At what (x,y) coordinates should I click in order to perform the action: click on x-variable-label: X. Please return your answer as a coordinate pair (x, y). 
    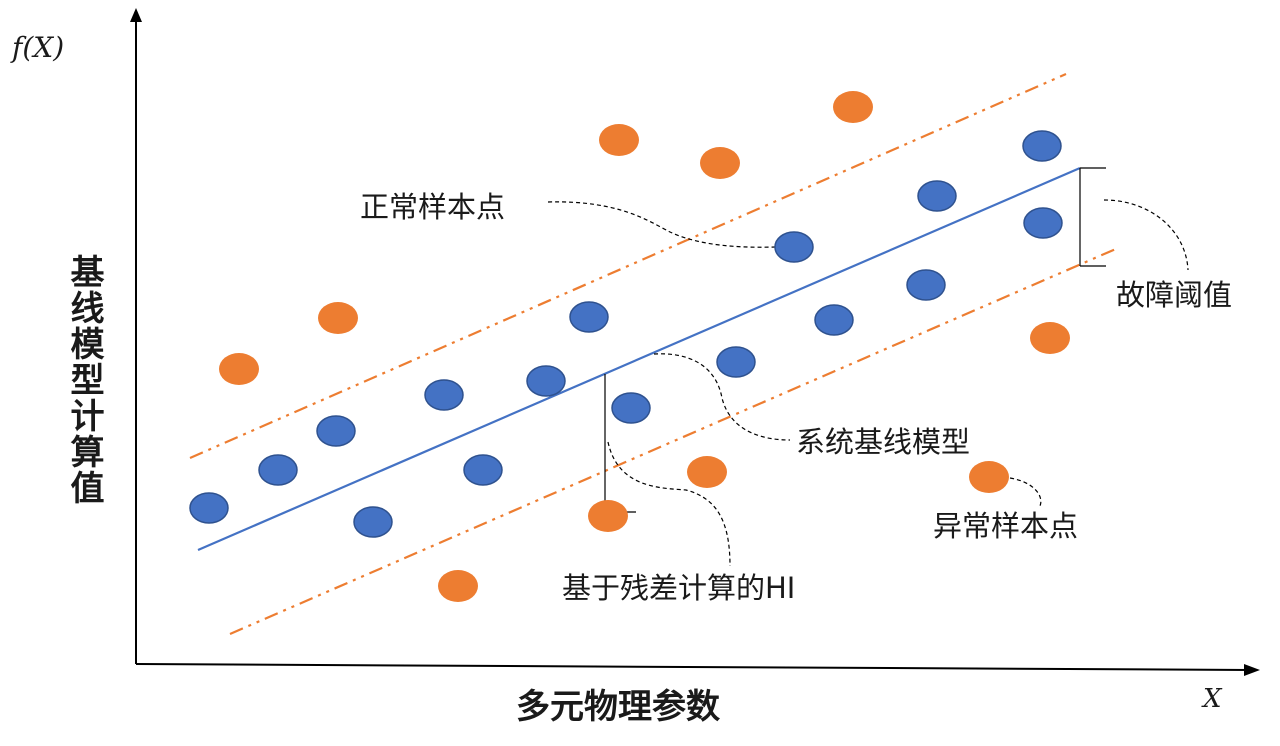
    Looking at the image, I should click on (1212, 699).